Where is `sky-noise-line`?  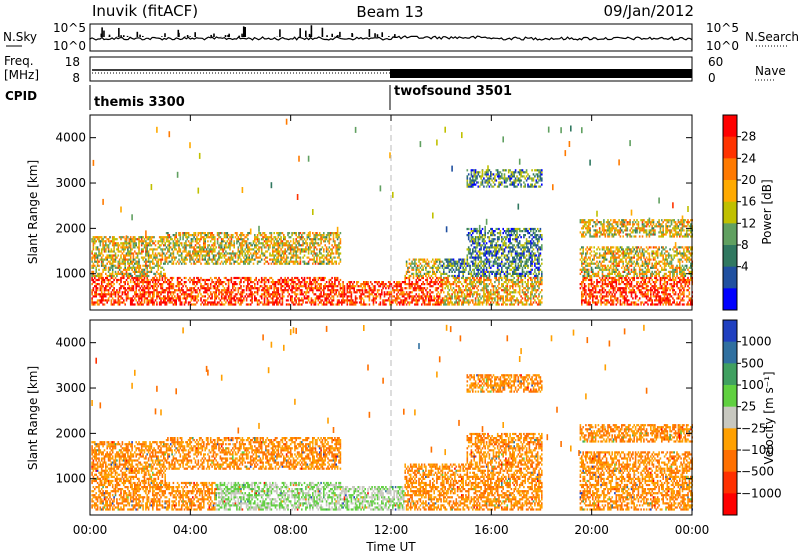 sky-noise-line is located at coordinates (391, 38).